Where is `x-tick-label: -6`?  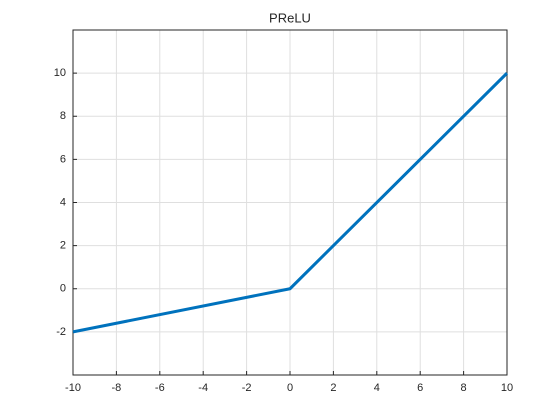
x-tick-label: -6 is located at coordinates (160, 388).